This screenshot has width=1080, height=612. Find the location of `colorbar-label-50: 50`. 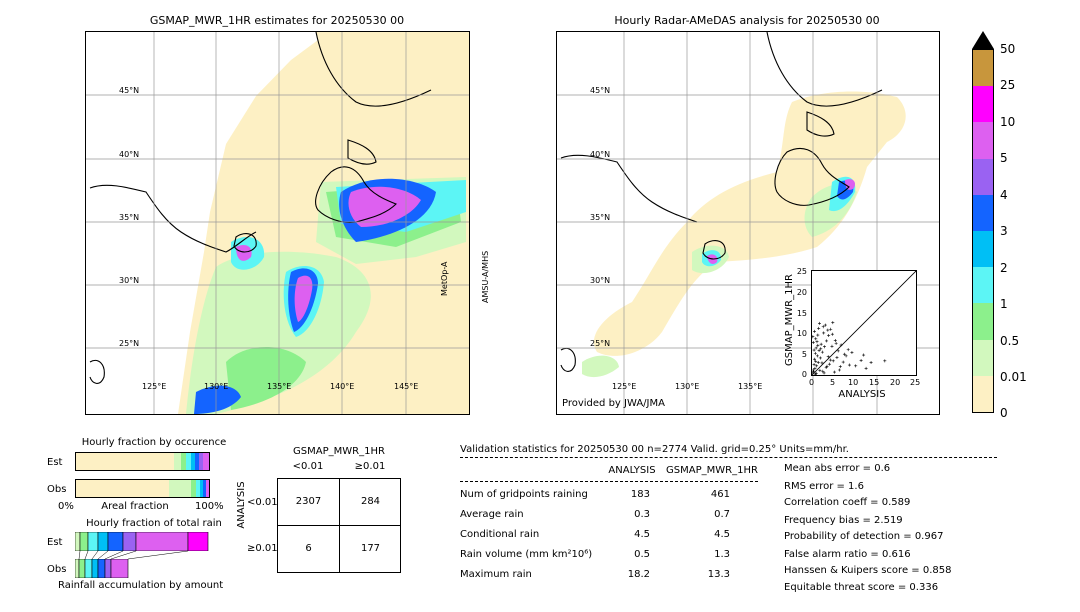

colorbar-label-50: 50 is located at coordinates (1008, 49).